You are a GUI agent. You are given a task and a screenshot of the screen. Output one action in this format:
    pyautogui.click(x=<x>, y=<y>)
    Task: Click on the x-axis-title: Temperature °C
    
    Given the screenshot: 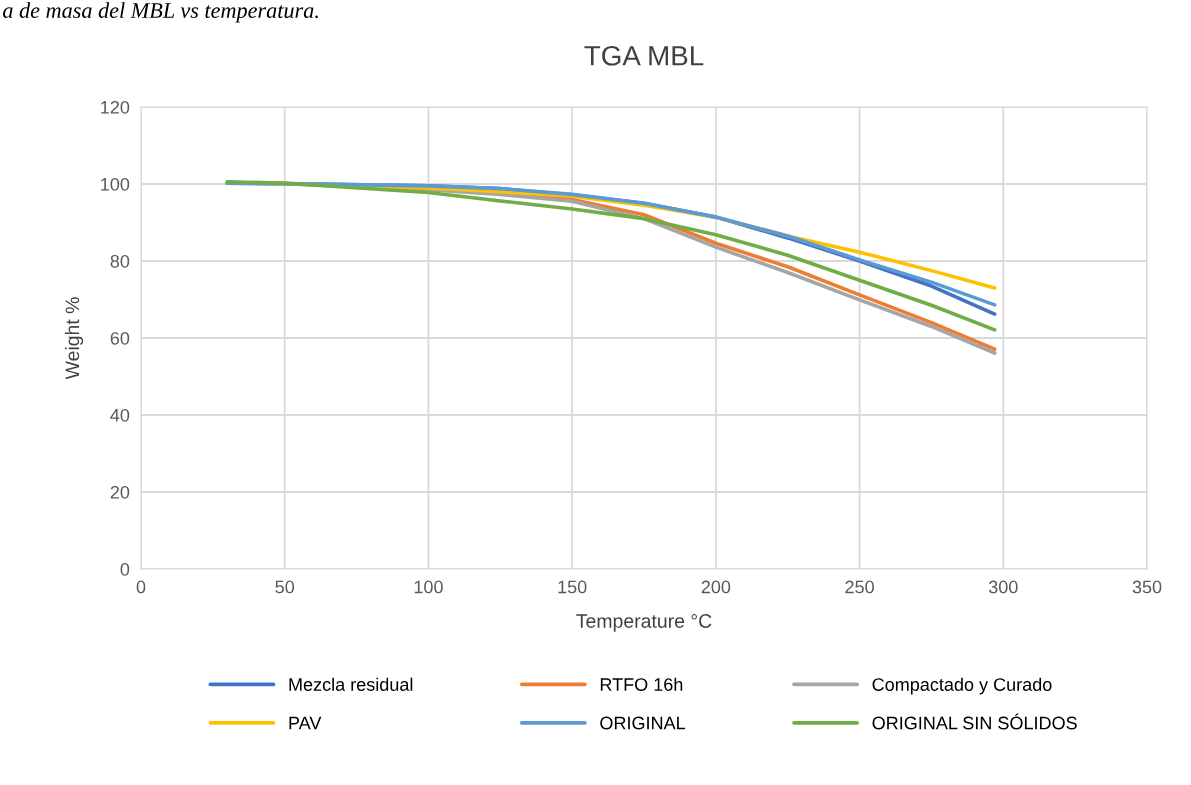 What is the action you would take?
    pyautogui.click(x=644, y=623)
    